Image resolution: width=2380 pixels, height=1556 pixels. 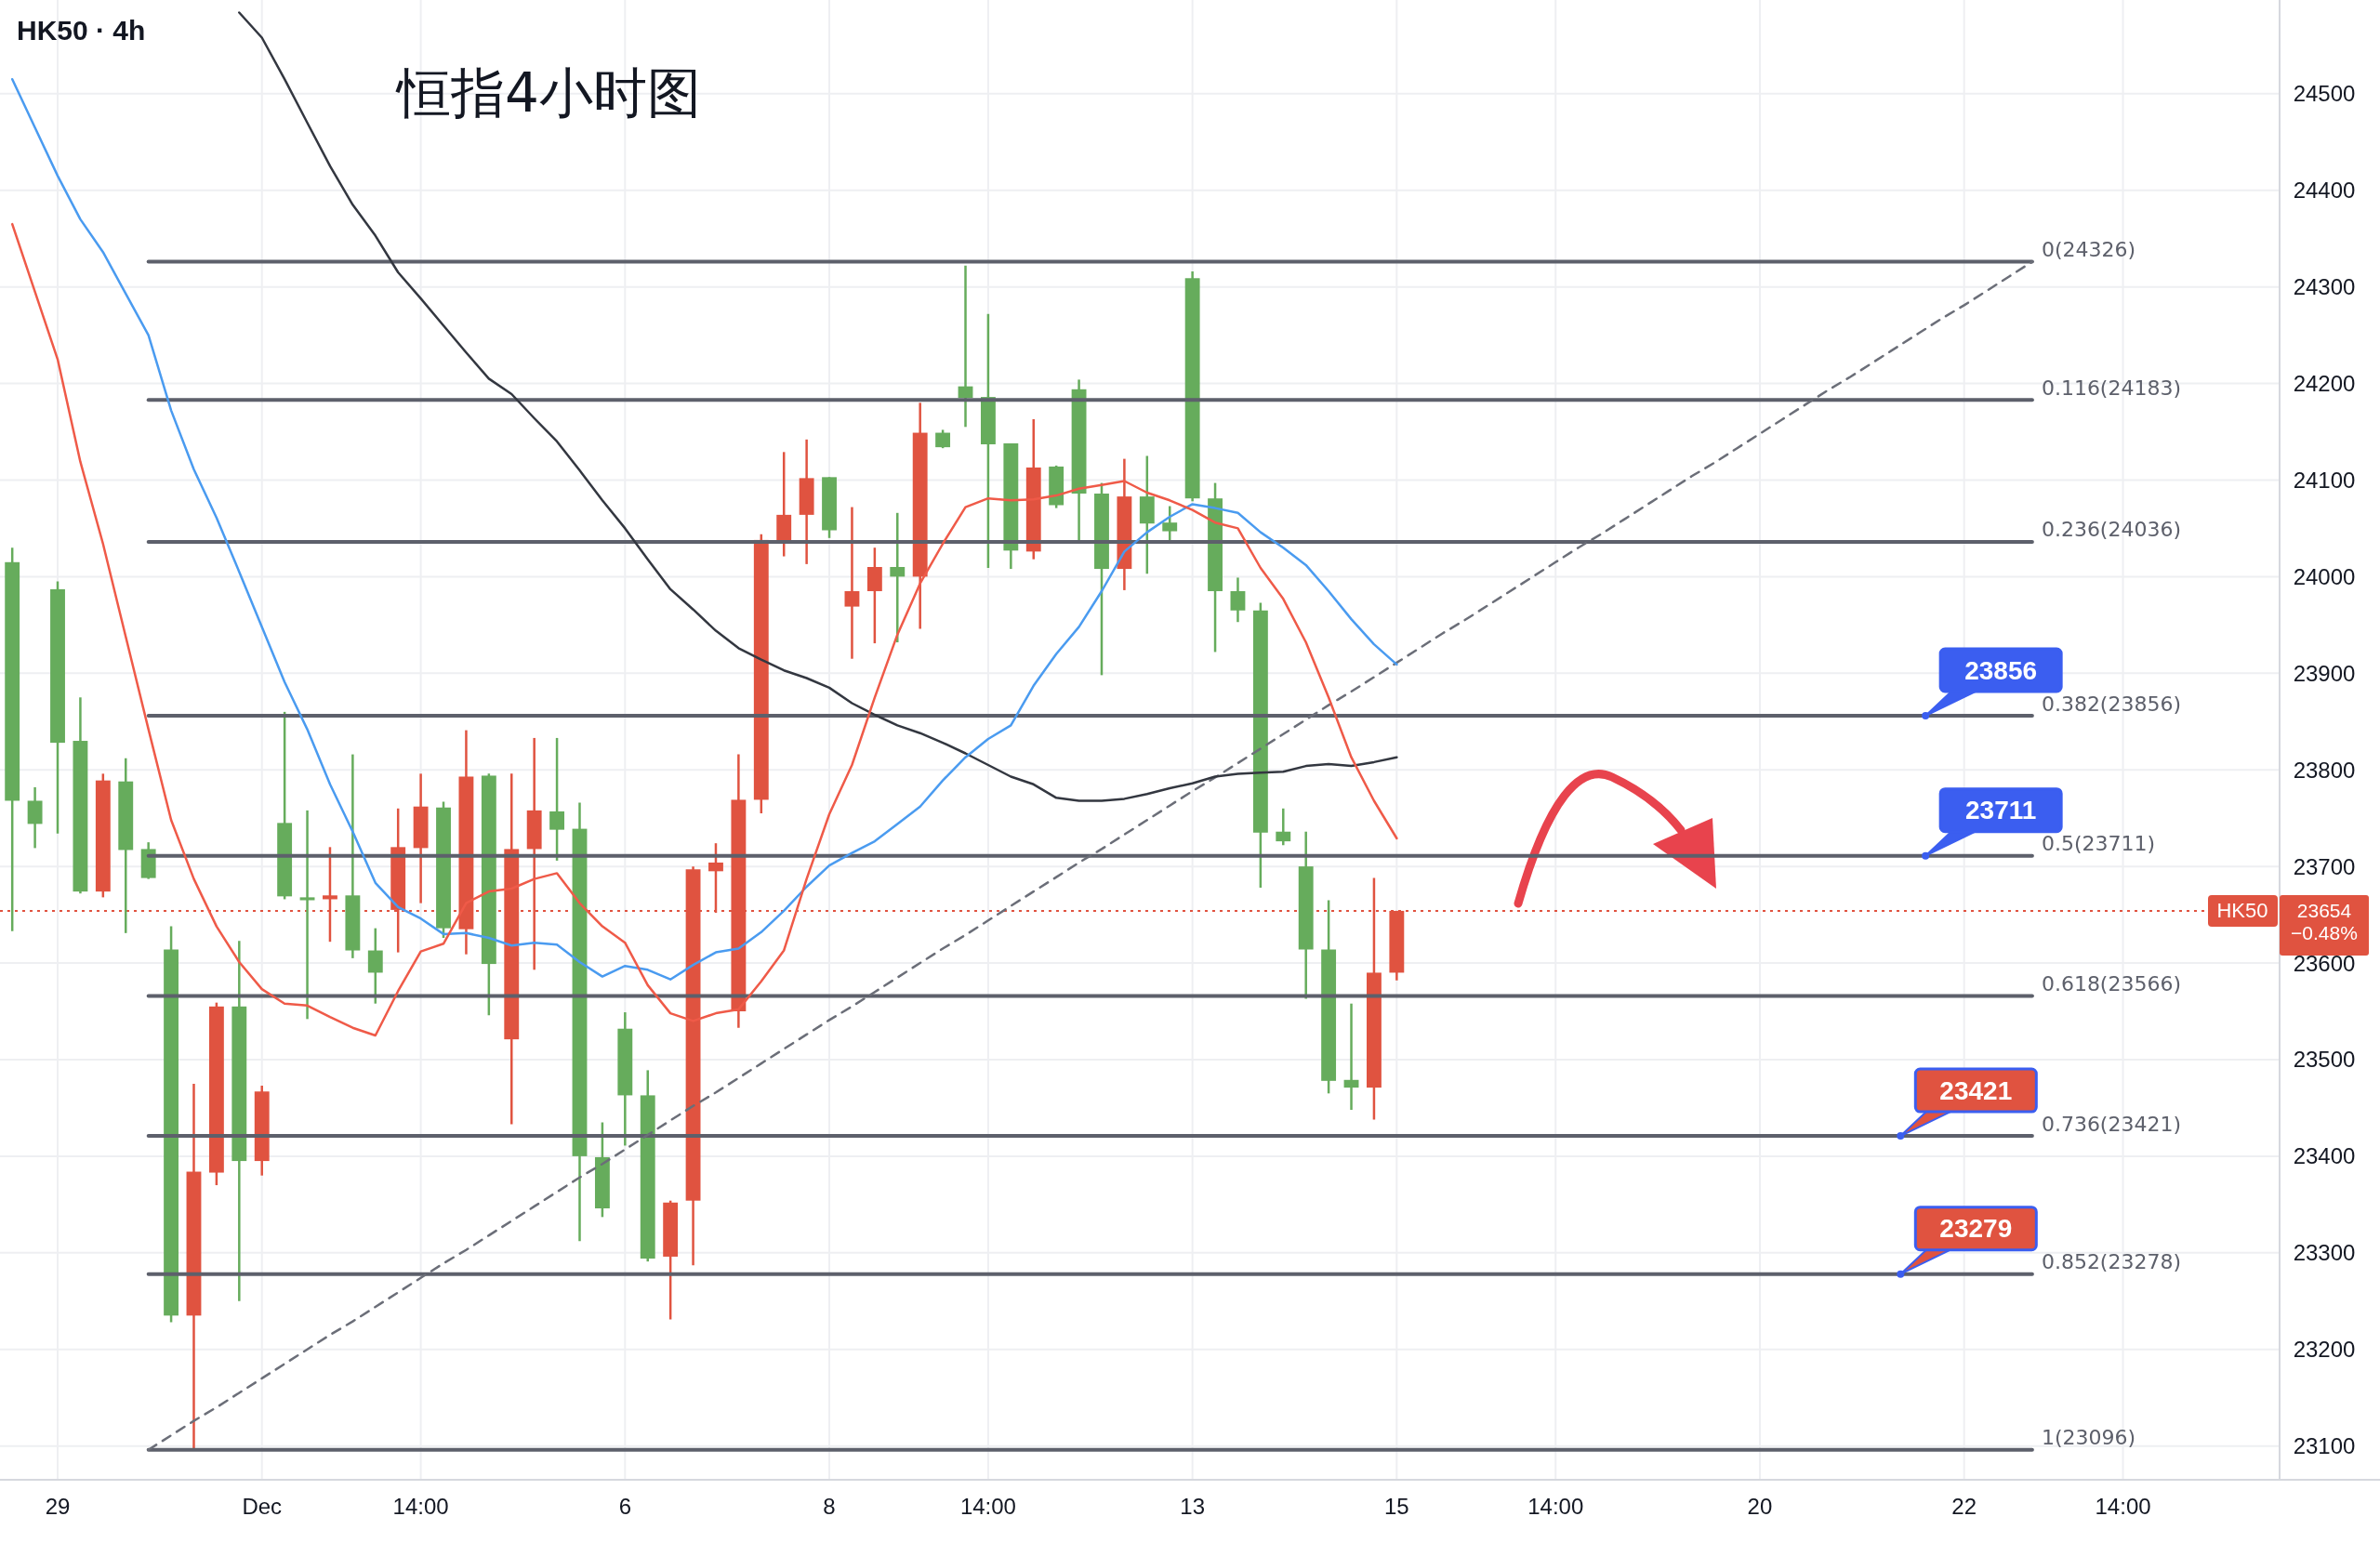 I want to click on series-label: 0.116(24183), so click(x=2111, y=388).